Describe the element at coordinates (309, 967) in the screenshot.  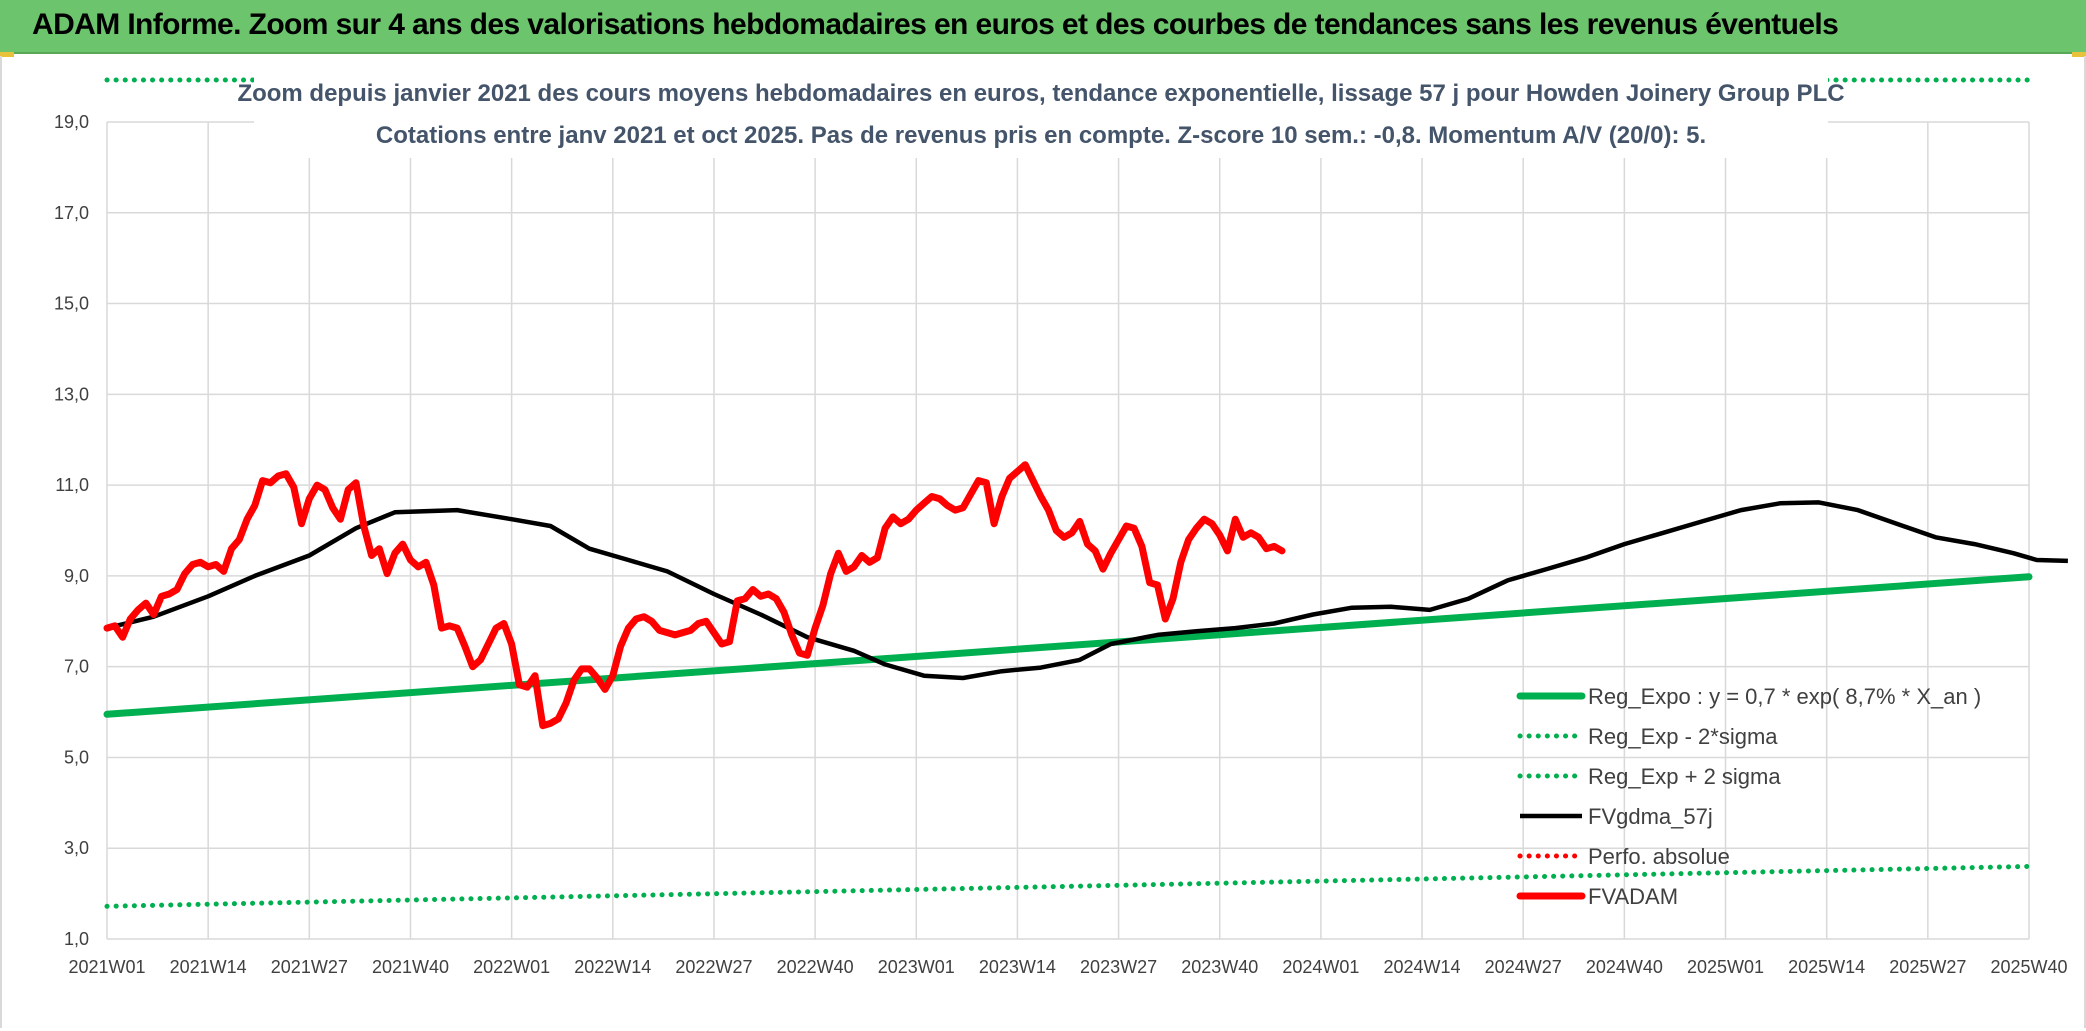
I see `x-tick-label: 2021W27` at that location.